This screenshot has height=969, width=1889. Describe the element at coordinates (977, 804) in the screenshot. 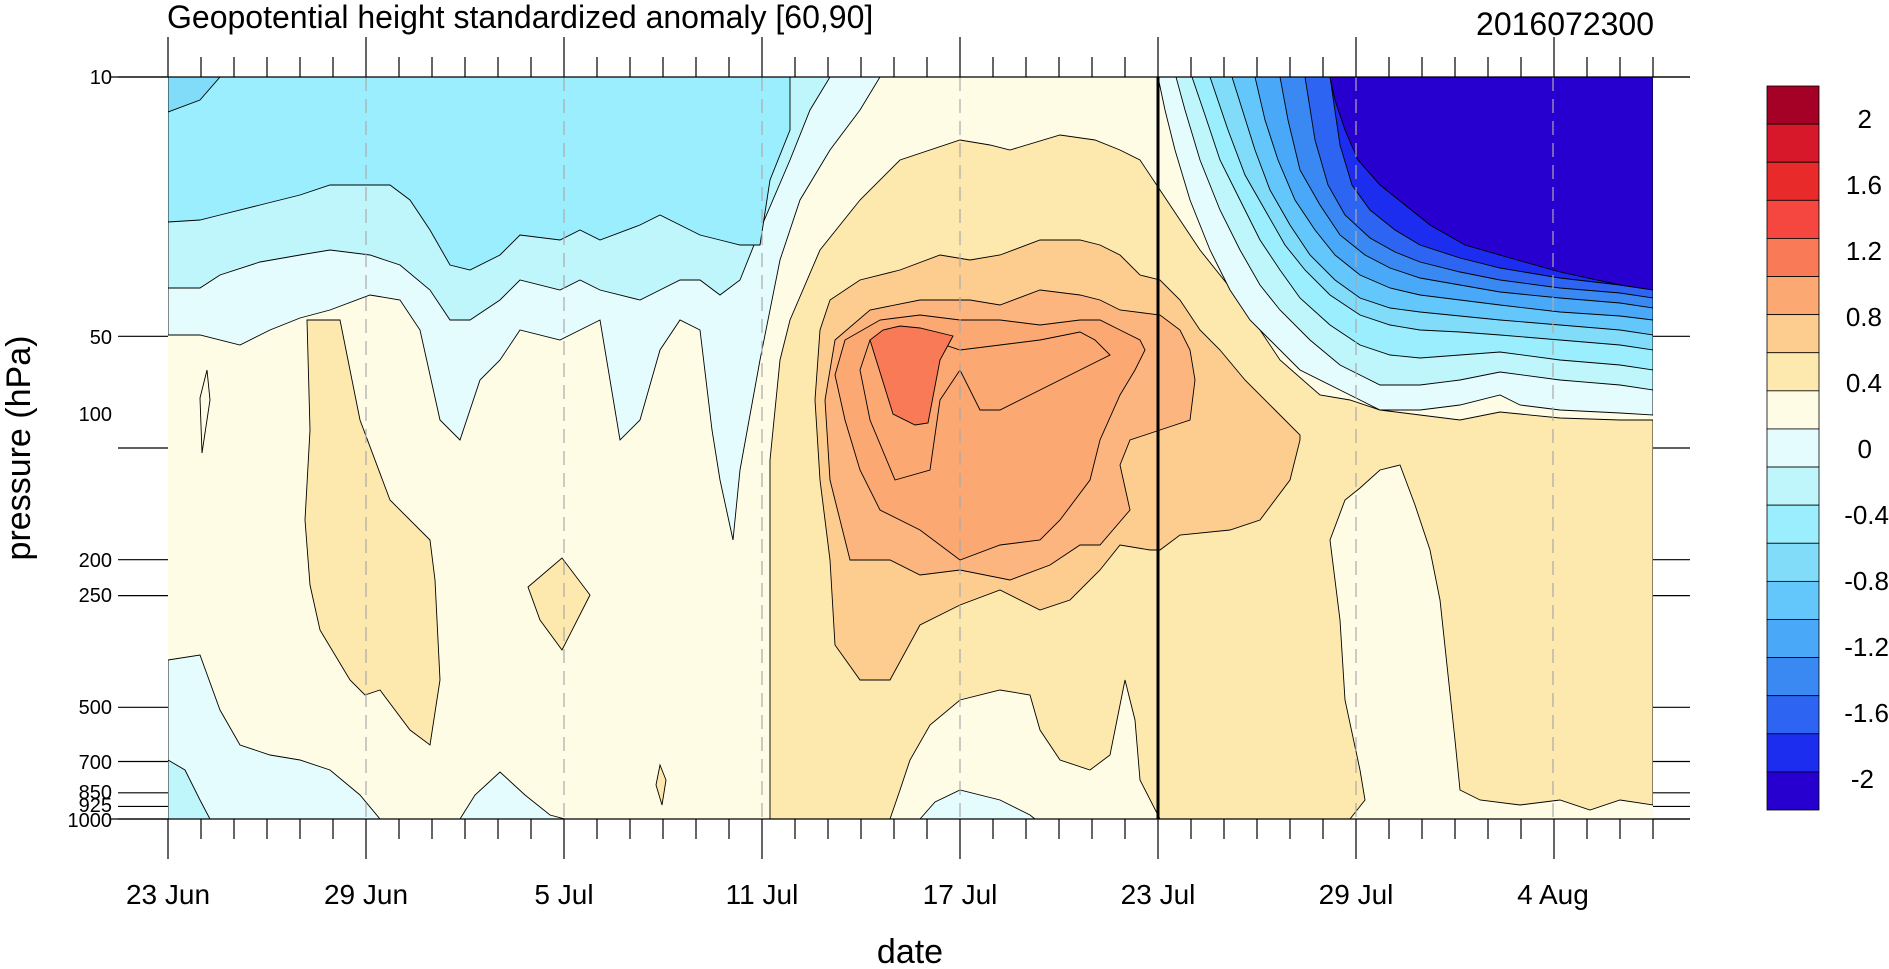

I see `contour-region-neg-center-bottom` at that location.